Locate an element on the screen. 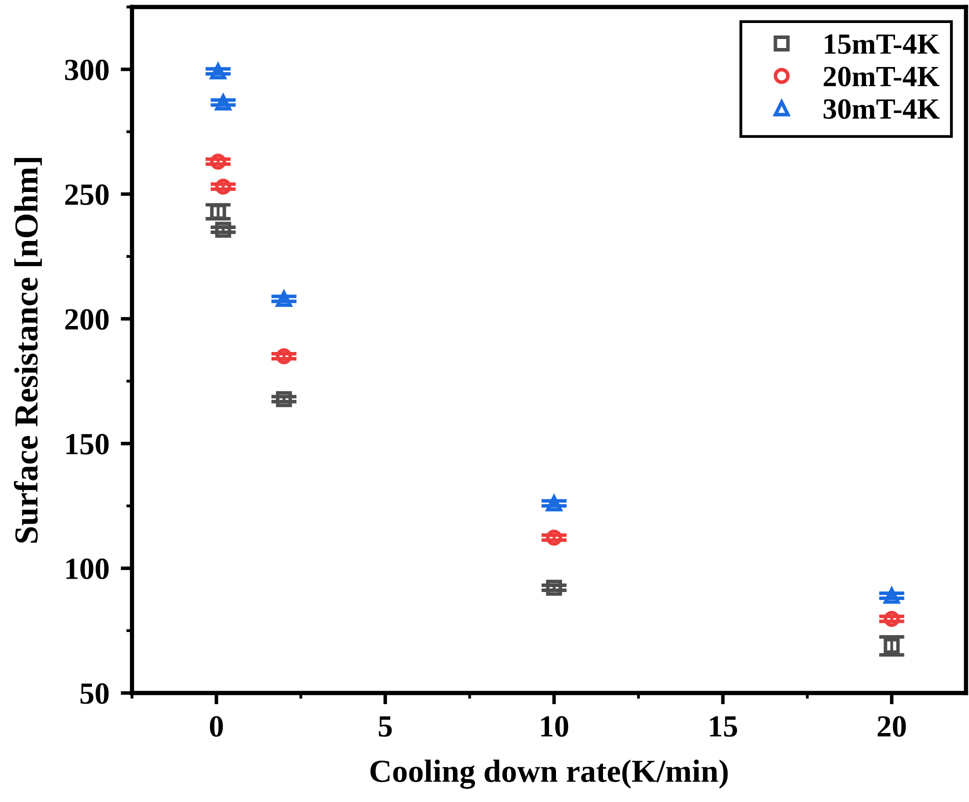  y-axis-title: Surface Resistance [nOhm] is located at coordinates (28, 350).